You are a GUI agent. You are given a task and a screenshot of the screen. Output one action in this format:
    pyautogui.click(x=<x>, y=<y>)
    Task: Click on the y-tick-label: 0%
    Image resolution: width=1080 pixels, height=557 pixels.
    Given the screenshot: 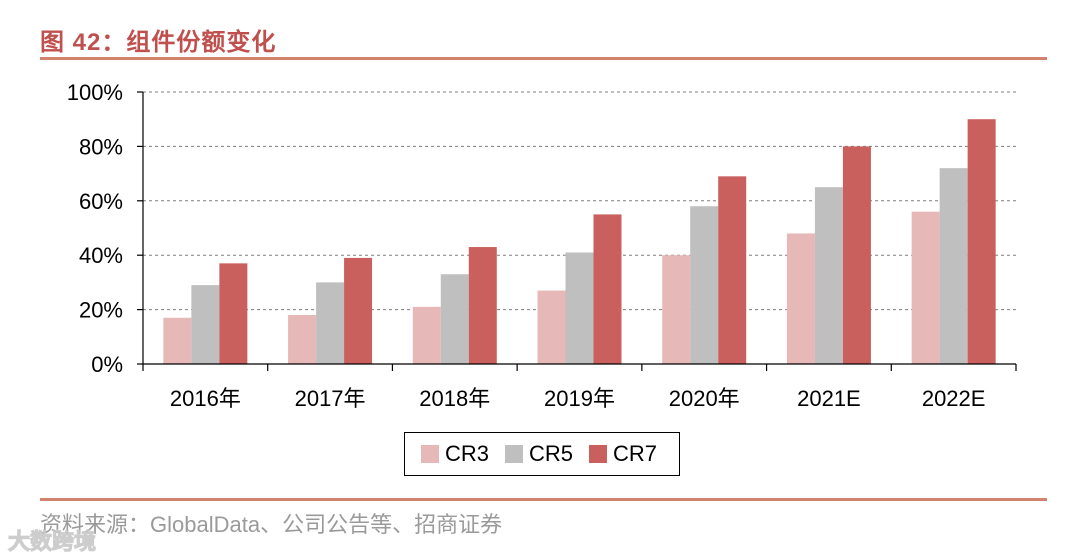 What is the action you would take?
    pyautogui.click(x=107, y=364)
    